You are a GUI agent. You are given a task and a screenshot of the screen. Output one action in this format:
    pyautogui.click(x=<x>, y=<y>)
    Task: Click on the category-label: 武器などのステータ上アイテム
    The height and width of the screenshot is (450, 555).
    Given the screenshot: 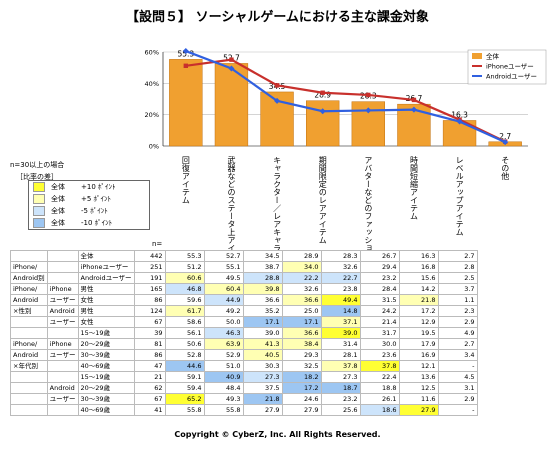 What is the action you would take?
    pyautogui.click(x=231, y=202)
    